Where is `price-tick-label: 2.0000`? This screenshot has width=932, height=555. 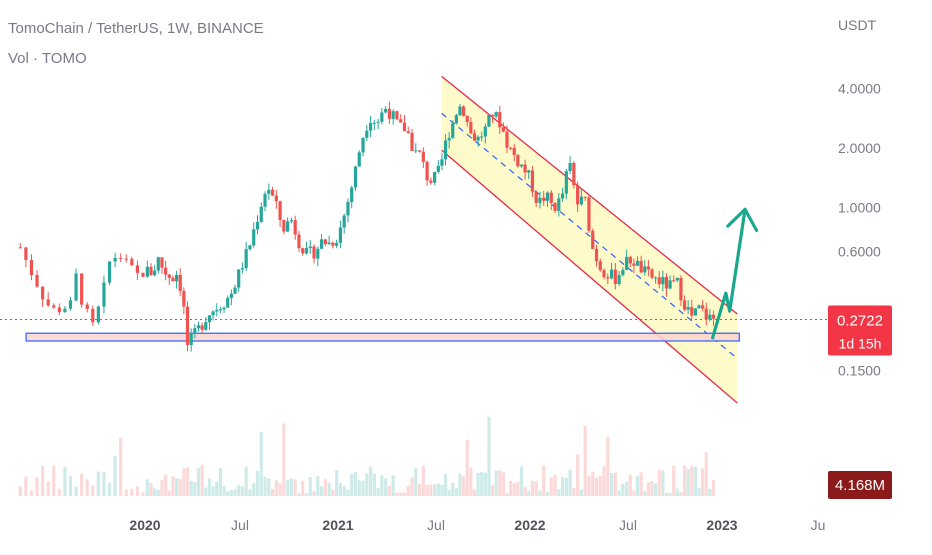
price-tick-label: 2.0000 is located at coordinates (859, 148).